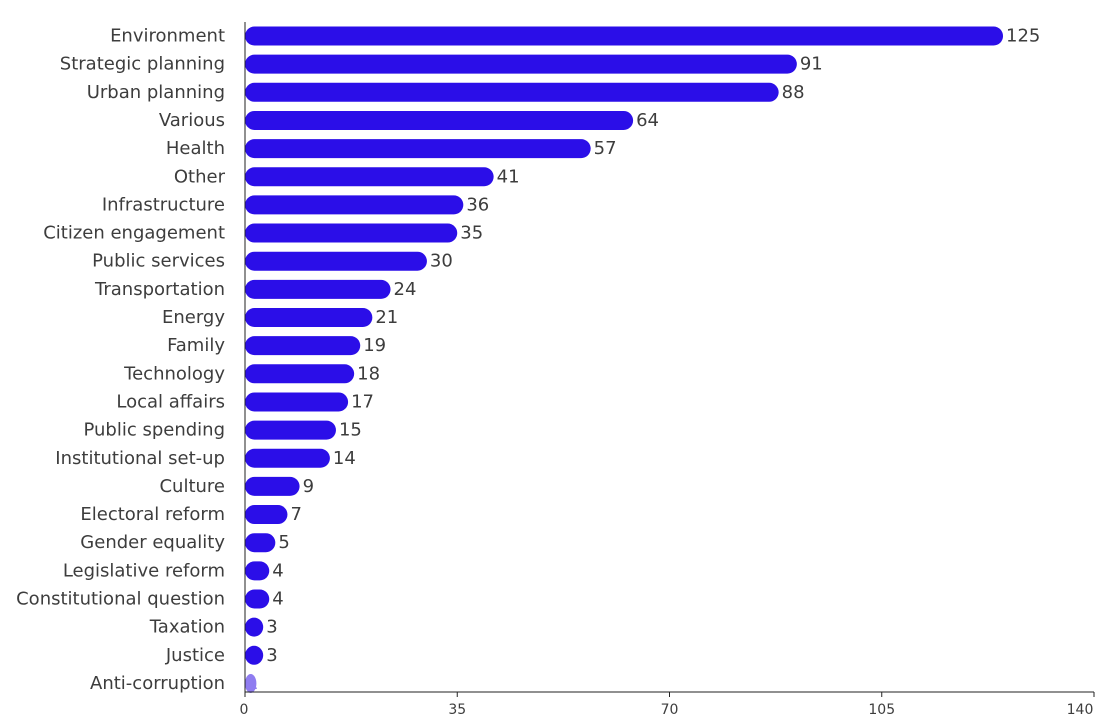 The width and height of the screenshot is (1113, 726). Describe the element at coordinates (670, 710) in the screenshot. I see `x-tick-label: 70` at that location.